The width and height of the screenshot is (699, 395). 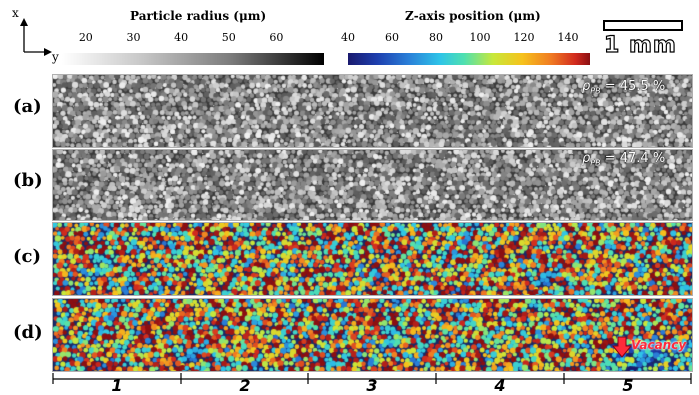 I want to click on density-annotation-a: ρPB = 45.5 %, so click(x=623, y=87).